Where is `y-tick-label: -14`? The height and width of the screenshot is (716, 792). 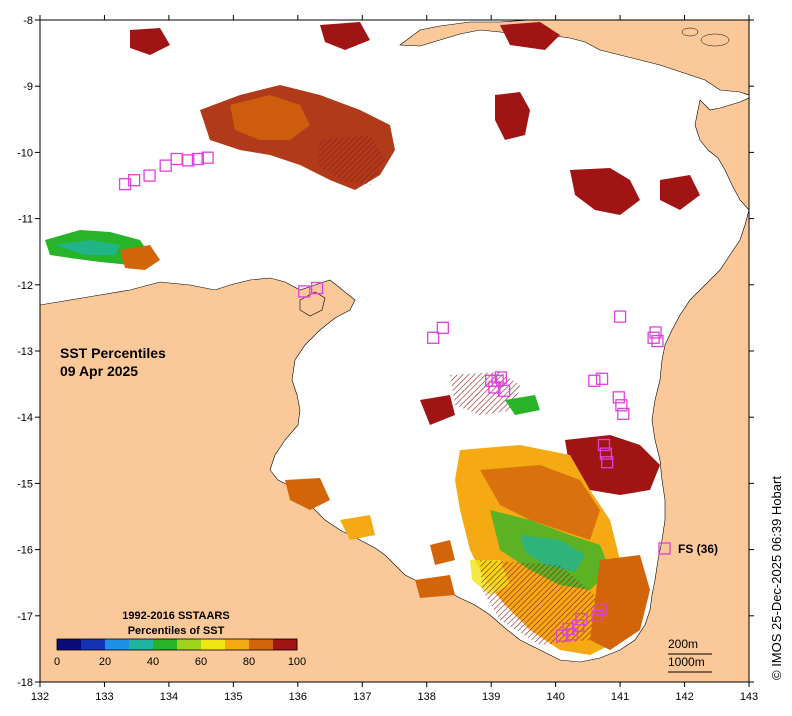
y-tick-label: -14 is located at coordinates (25, 418).